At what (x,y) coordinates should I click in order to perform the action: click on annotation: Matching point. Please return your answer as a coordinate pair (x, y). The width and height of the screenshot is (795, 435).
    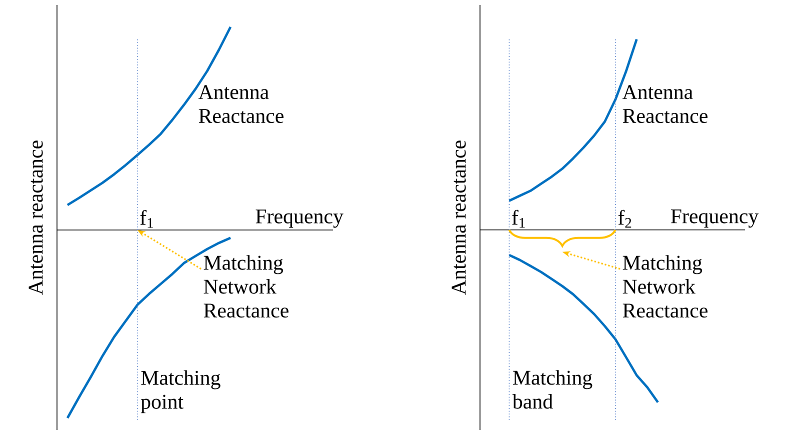
    Looking at the image, I should click on (180, 392).